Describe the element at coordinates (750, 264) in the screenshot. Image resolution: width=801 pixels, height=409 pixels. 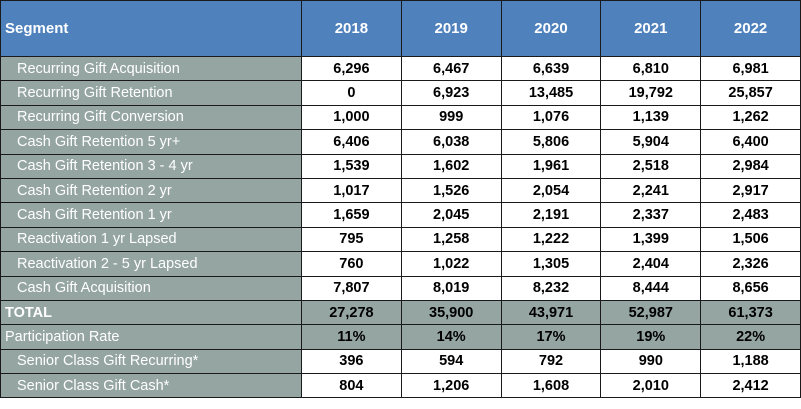
I see `table-cell: 2,326` at that location.